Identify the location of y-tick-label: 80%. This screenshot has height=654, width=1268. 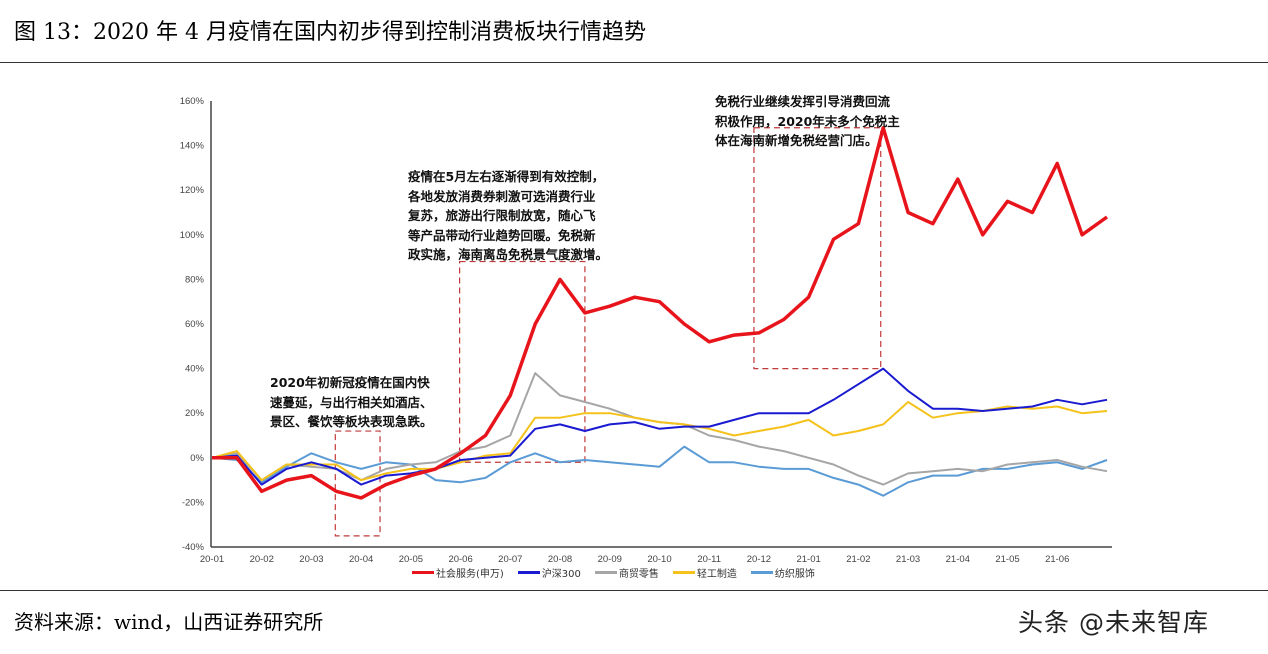
(195, 279).